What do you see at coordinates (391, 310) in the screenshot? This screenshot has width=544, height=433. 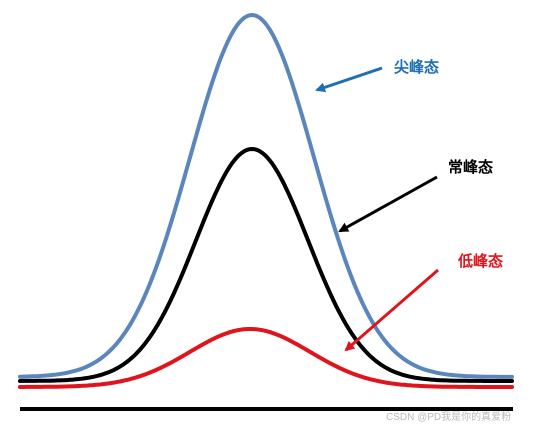 I see `platykurtic-arrow` at bounding box center [391, 310].